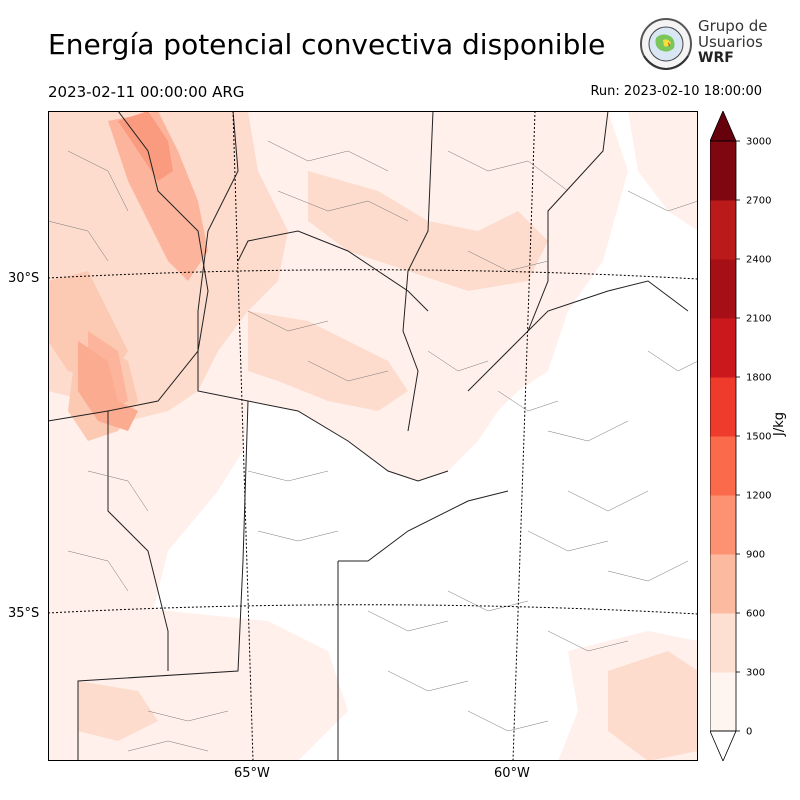 Image resolution: width=800 pixels, height=800 pixels. I want to click on lat-label-35s: 35°S, so click(24, 613).